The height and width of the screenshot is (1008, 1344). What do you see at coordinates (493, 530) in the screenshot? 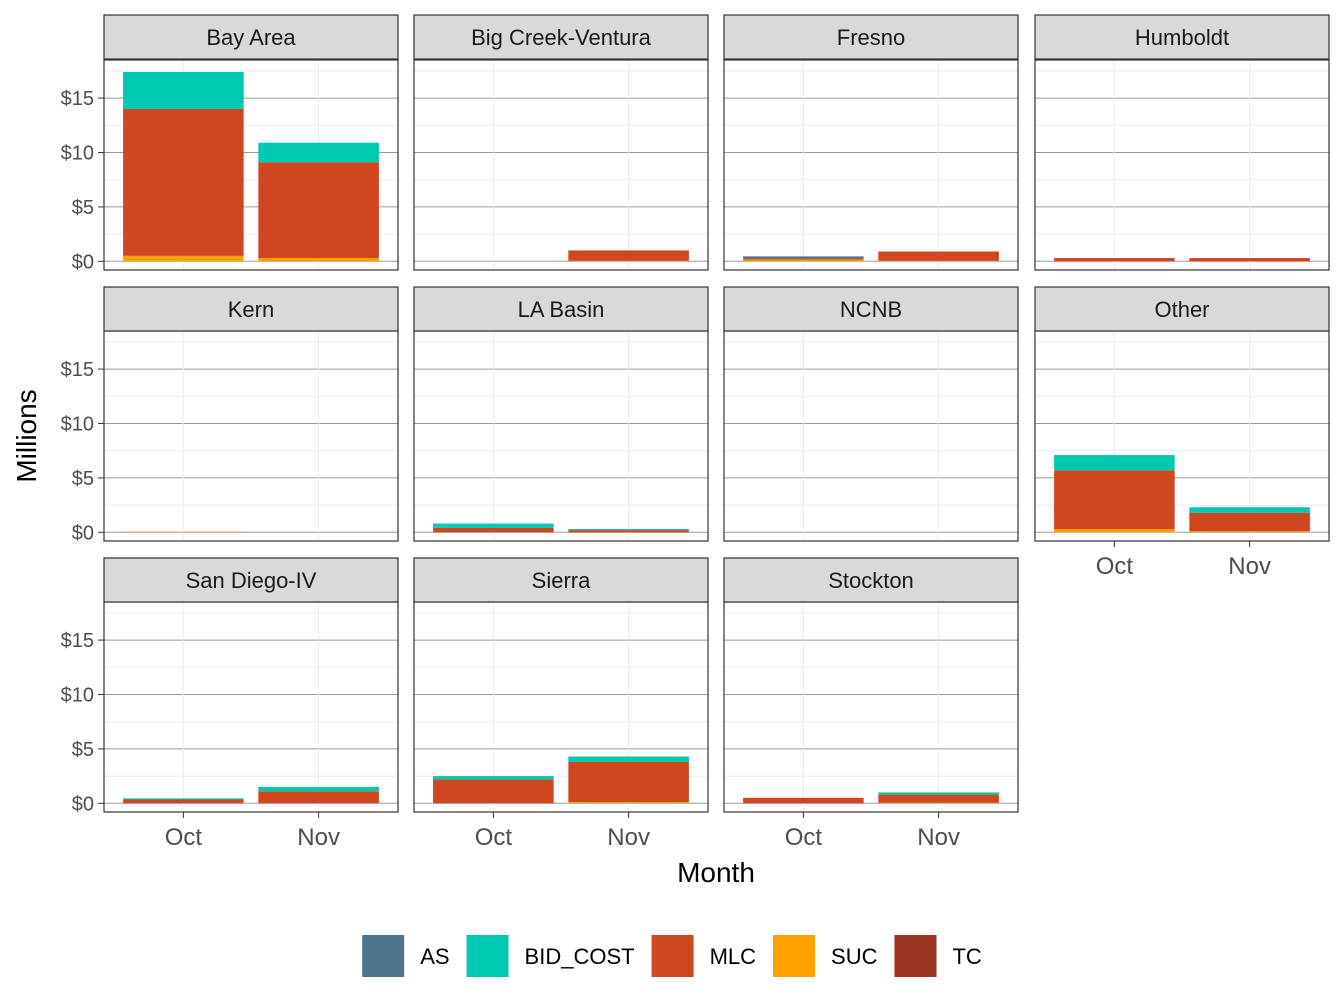
I see `bar-la-basin-oct-mlc` at bounding box center [493, 530].